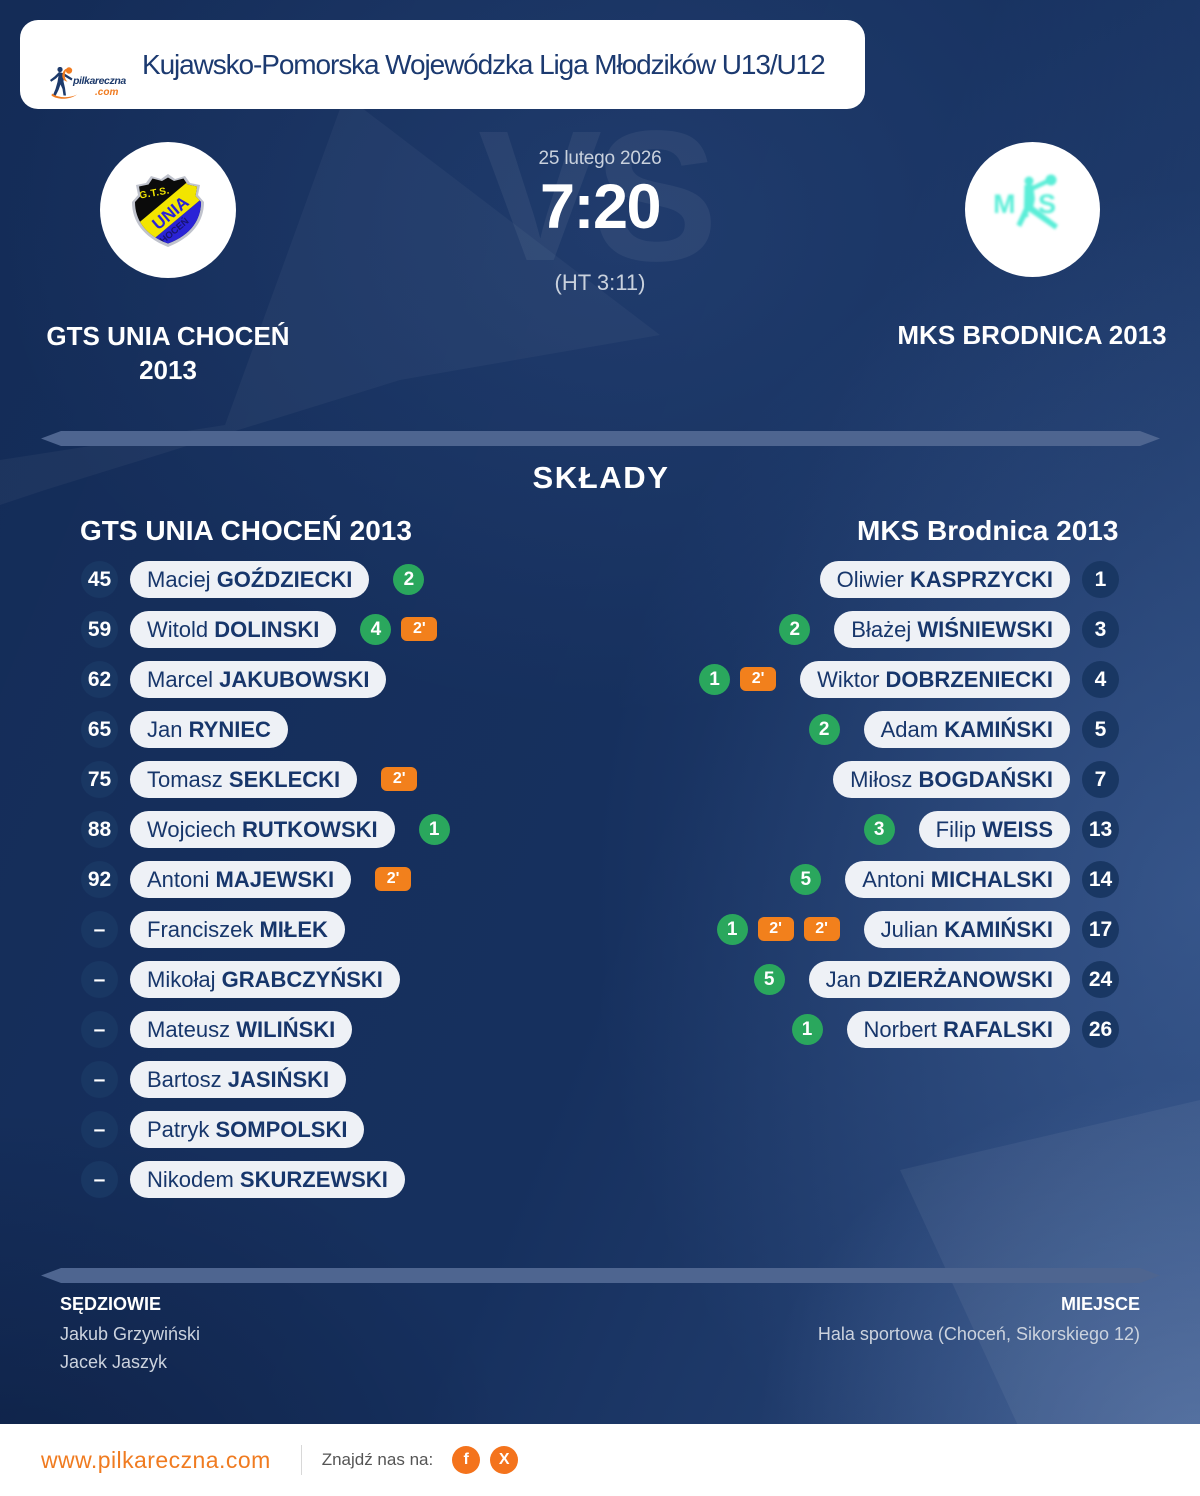 Image resolution: width=1200 pixels, height=1496 pixels. Describe the element at coordinates (1005, 204) in the screenshot. I see `svg-text: M` at that location.